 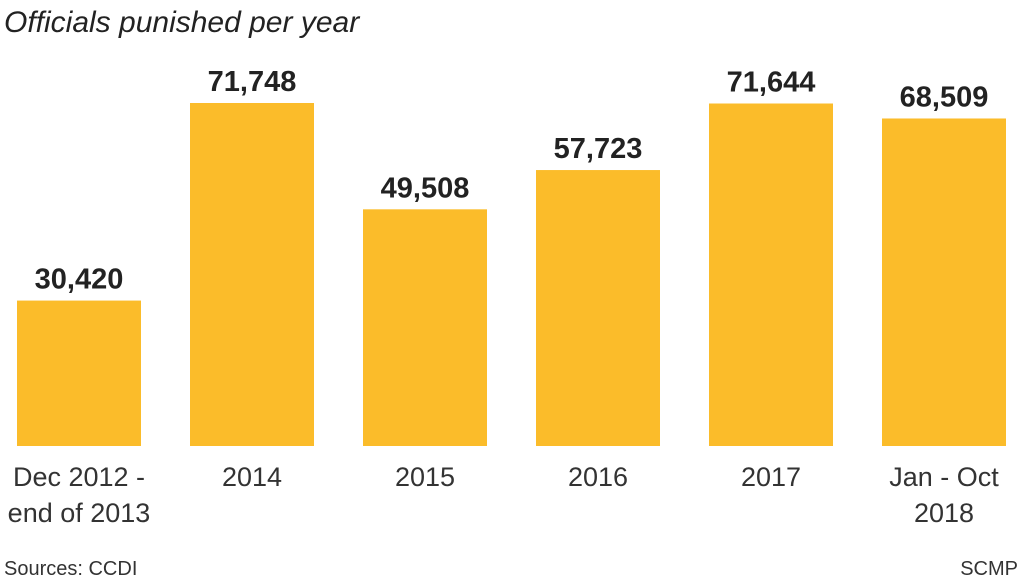 I want to click on credit: SCMP, so click(x=989, y=569).